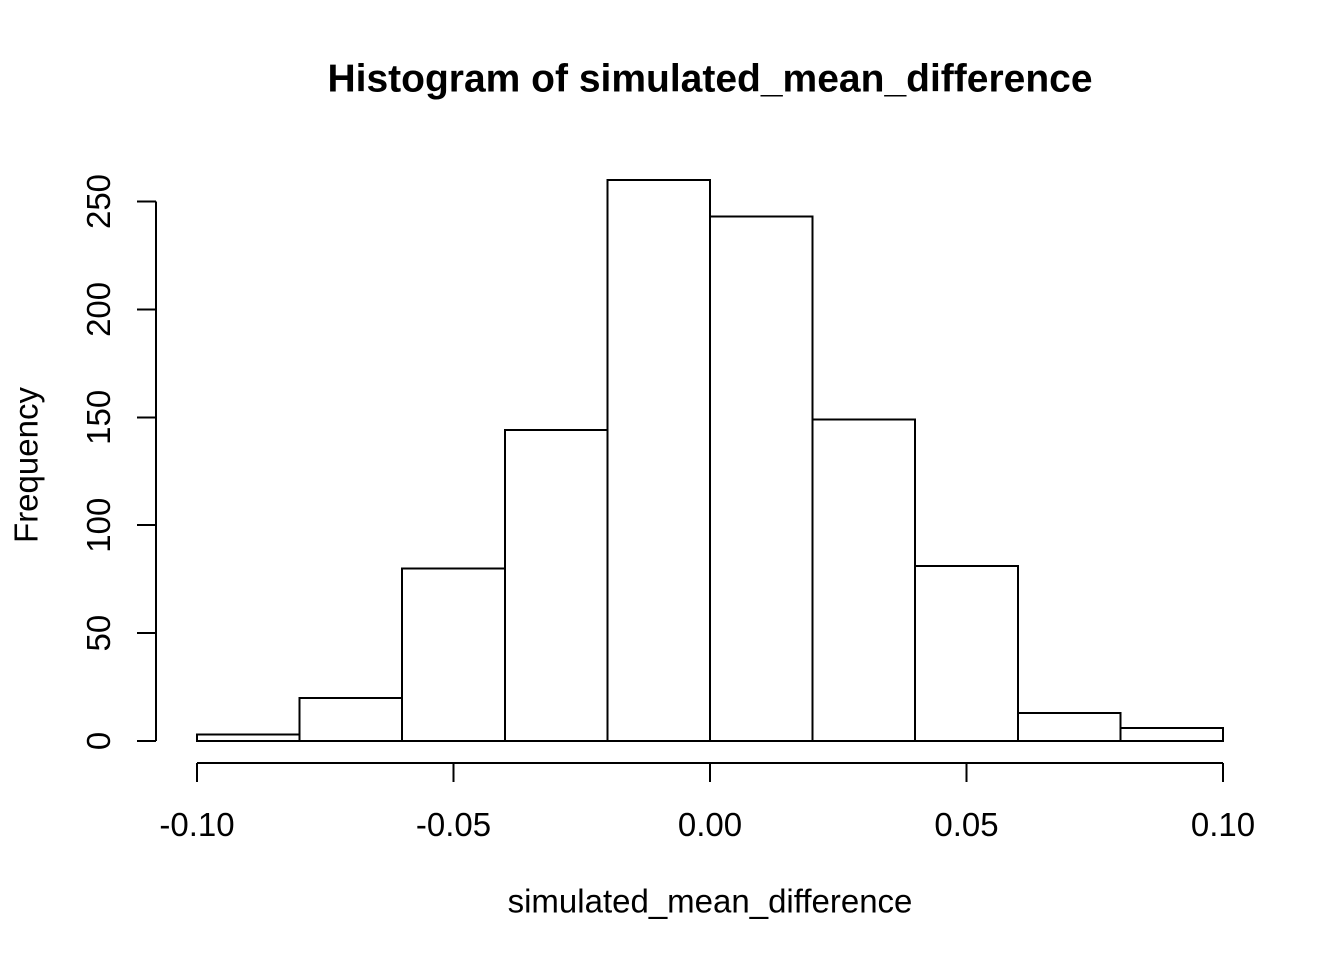  What do you see at coordinates (98, 201) in the screenshot?
I see `y-tick-label: 250` at bounding box center [98, 201].